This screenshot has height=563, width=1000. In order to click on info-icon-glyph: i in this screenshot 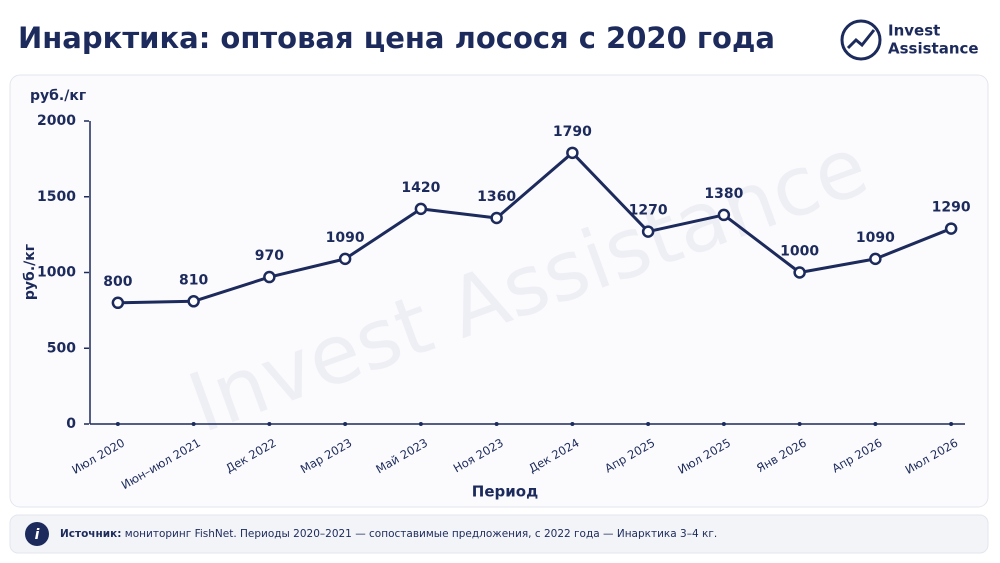, I will do `click(37, 535)`.